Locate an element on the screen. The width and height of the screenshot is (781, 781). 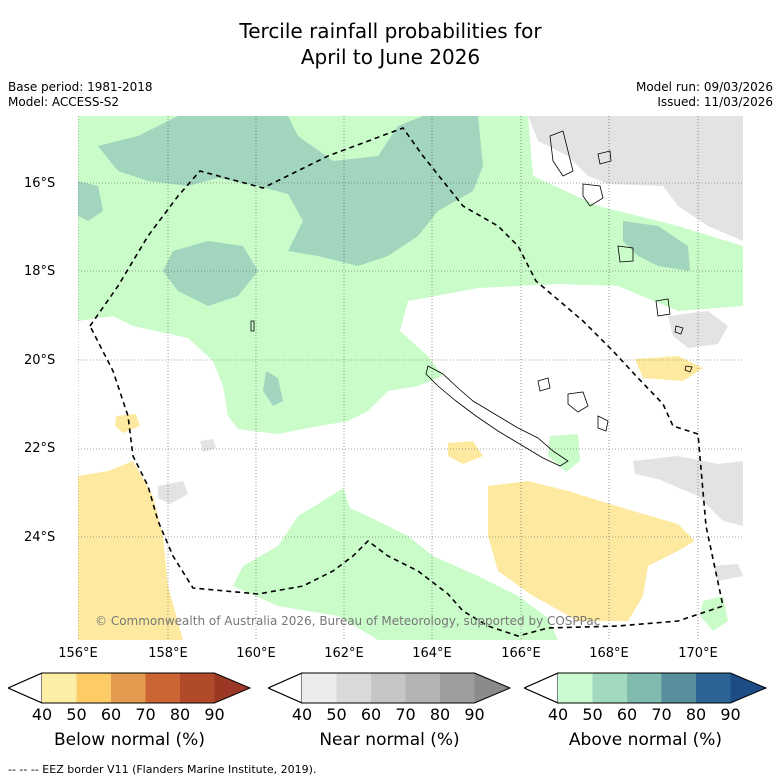
above-normal-60-north is located at coordinates (290, 191).